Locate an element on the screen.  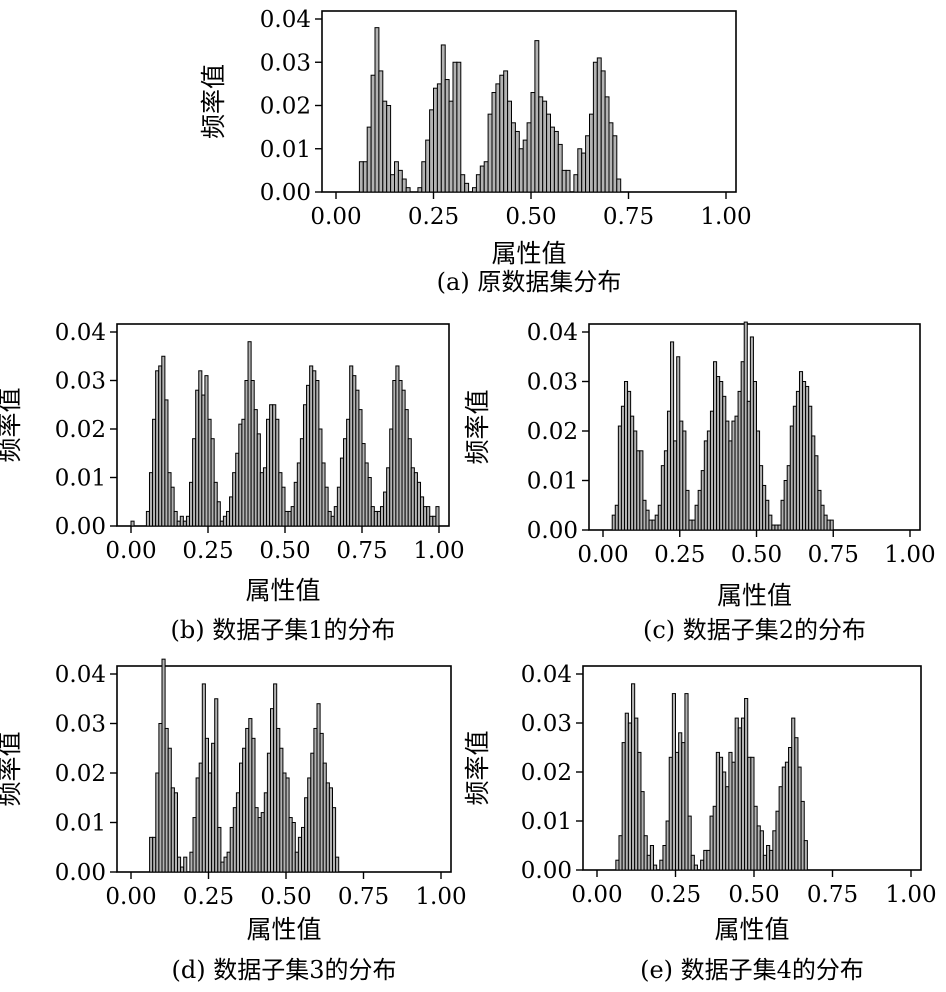
panel-caption: (a) 原数据集分布 is located at coordinates (529, 282).